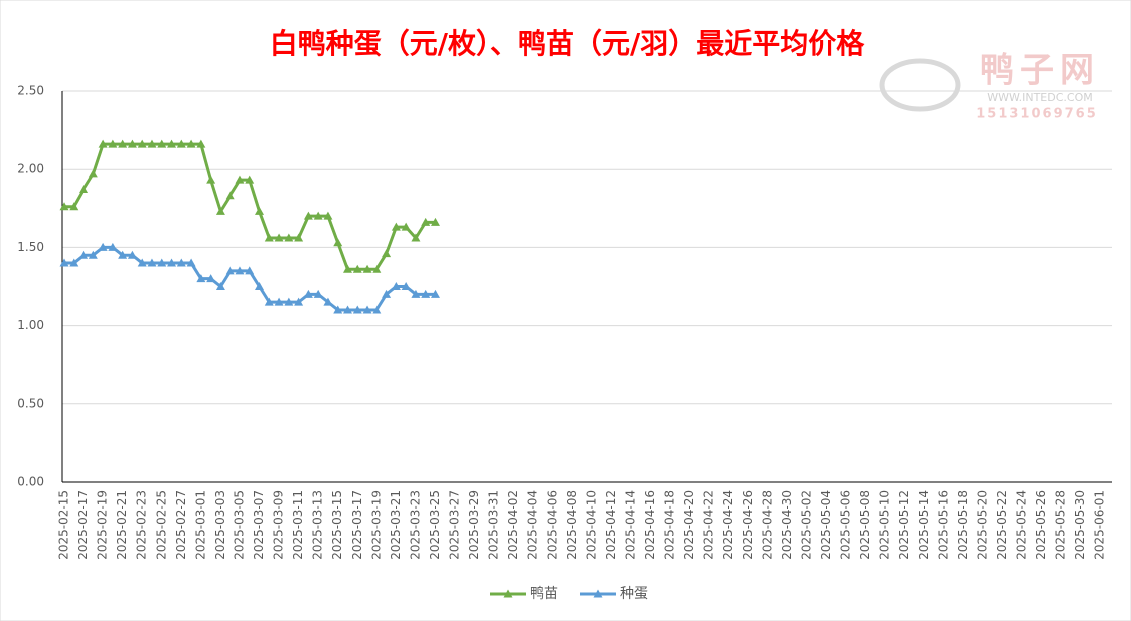 The height and width of the screenshot is (621, 1131). What do you see at coordinates (920, 85) in the screenshot?
I see `watermark-logo` at bounding box center [920, 85].